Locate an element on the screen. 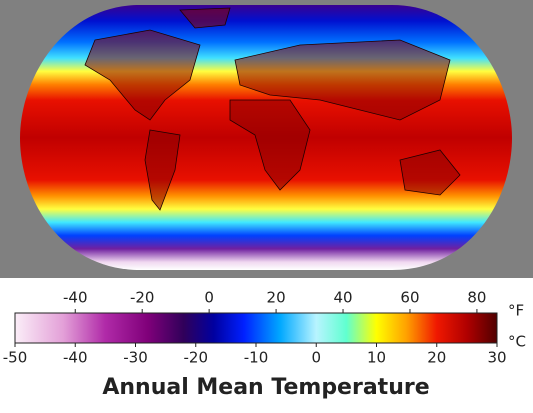 The image size is (533, 413). celsius-tick-label: 30 is located at coordinates (496, 358).